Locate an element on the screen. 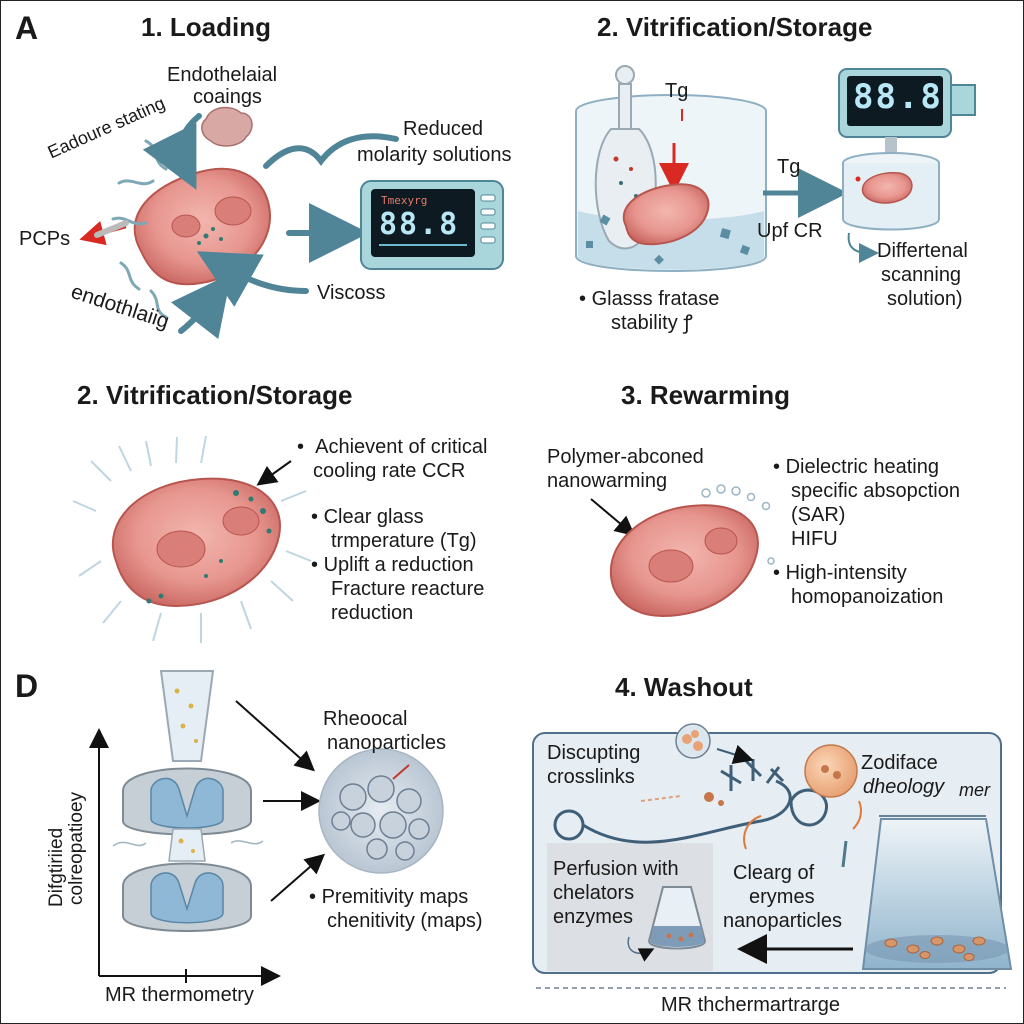  discupting-line1: Discupting is located at coordinates (594, 753).